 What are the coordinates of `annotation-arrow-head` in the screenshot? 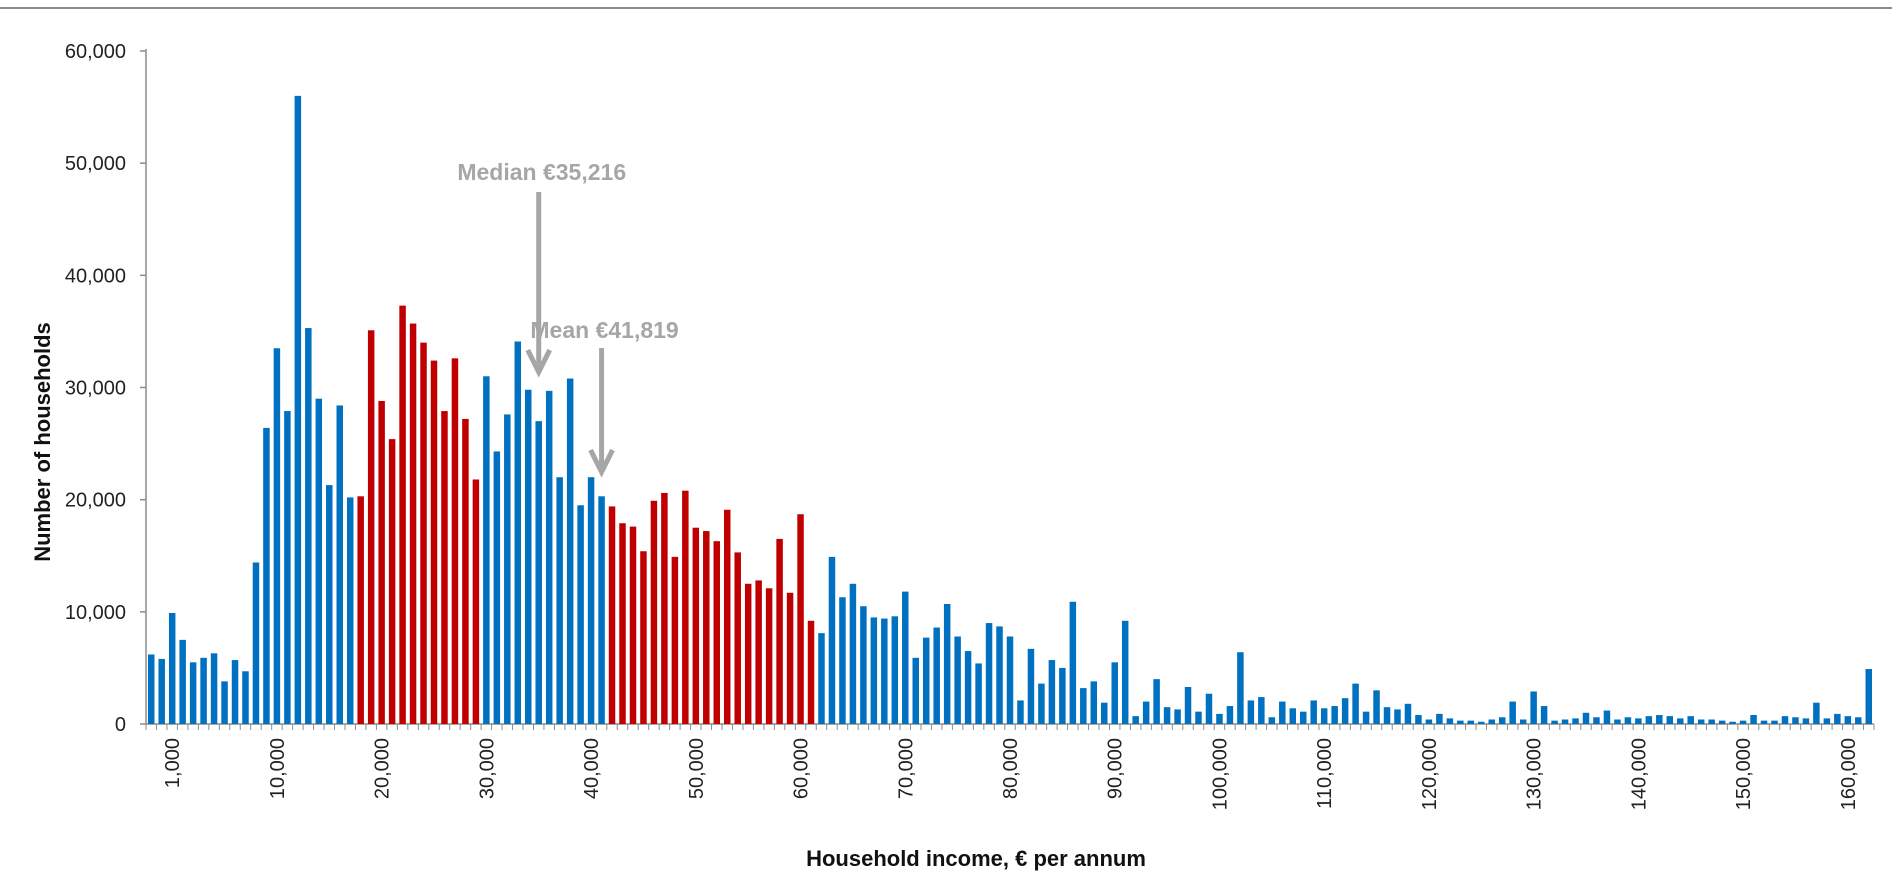 It's located at (601, 463).